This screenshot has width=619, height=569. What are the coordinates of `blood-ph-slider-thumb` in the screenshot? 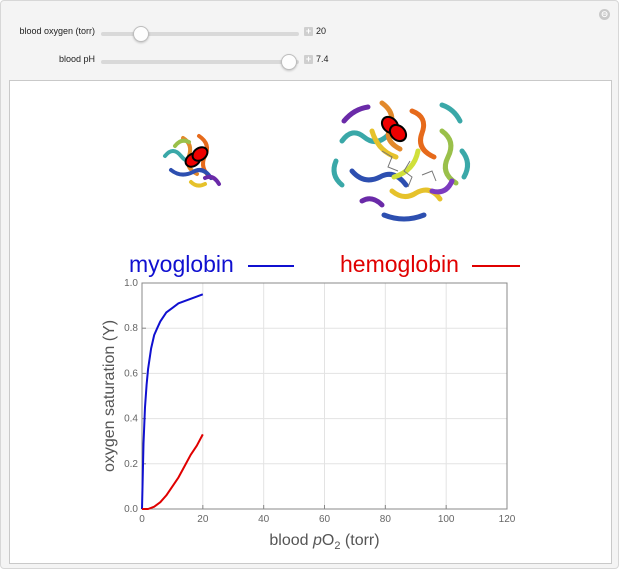 It's located at (289, 62).